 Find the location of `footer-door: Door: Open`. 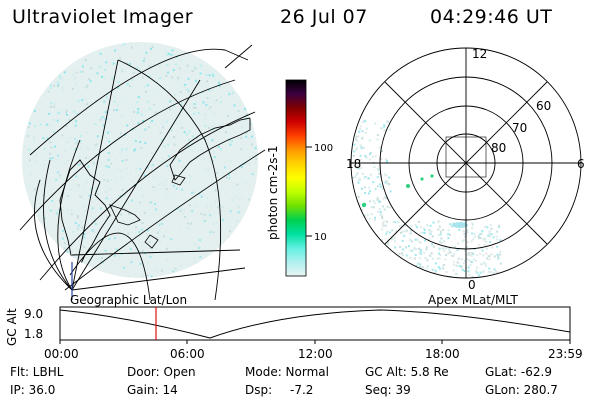

footer-door: Door: Open is located at coordinates (161, 372).